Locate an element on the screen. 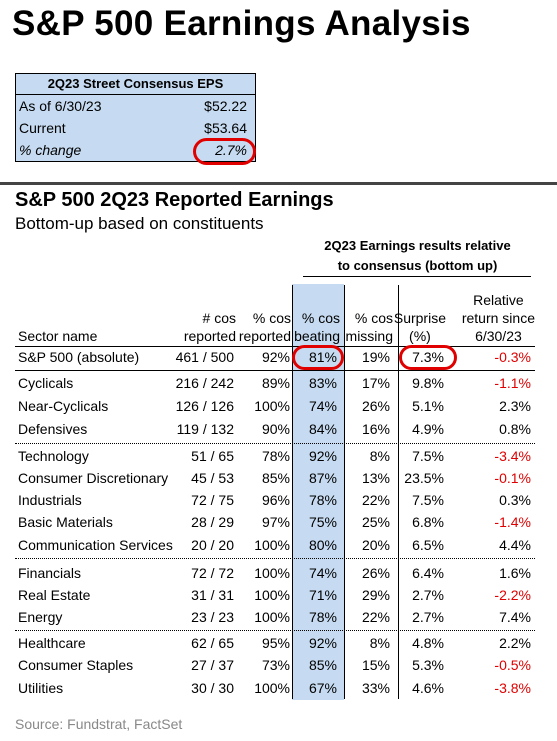  table-row: Basic Materials 28 / 29 97% 75% 25% 6.8% -1.4% is located at coordinates (275, 522).